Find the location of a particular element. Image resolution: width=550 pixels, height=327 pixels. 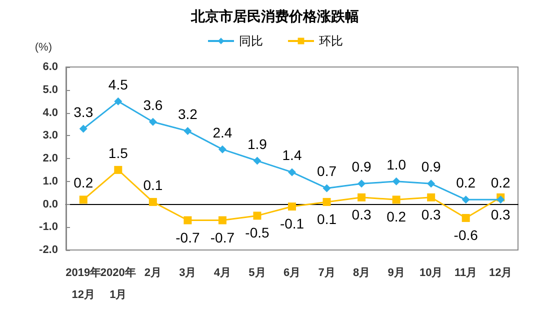

y-axis-title: (%) is located at coordinates (43, 48).